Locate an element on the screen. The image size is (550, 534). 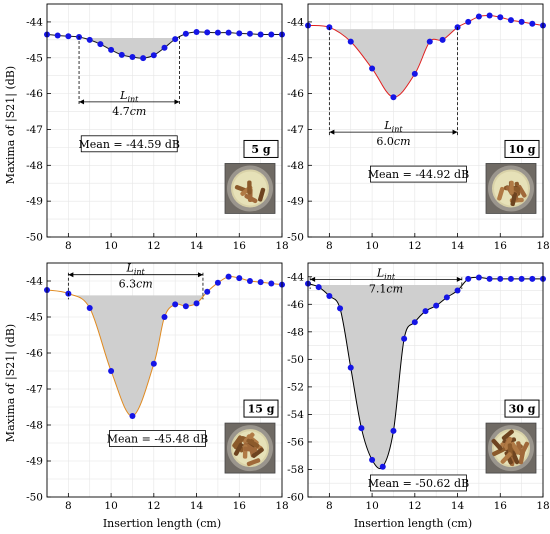
y-axis-label-top: Maxima of |S21| (dB) is located at coordinates (11, 125).